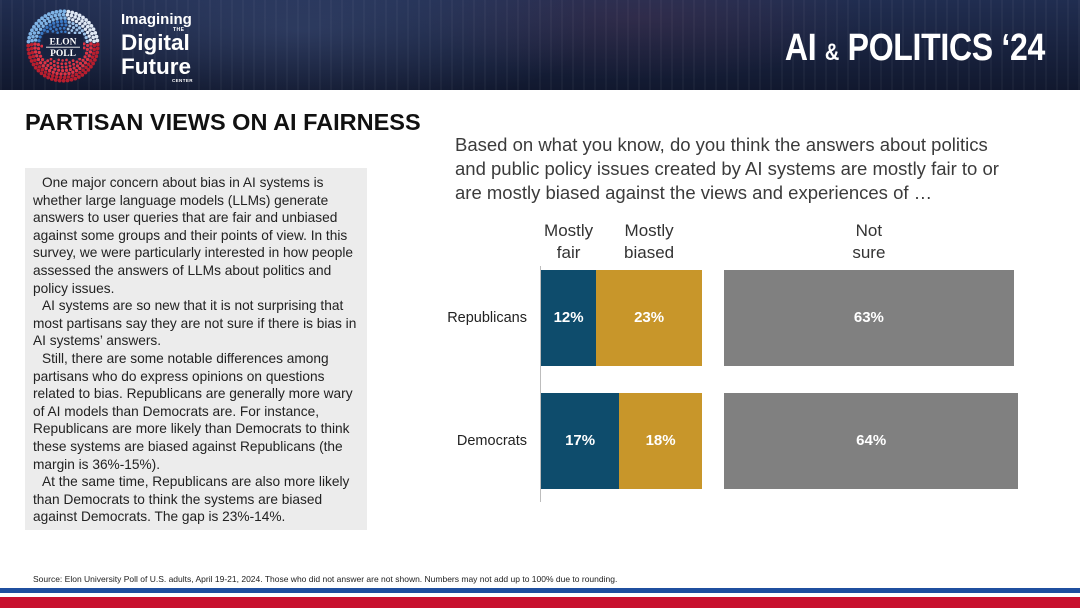  Describe the element at coordinates (156, 19) in the screenshot. I see `logo-word-imagining: Imagining` at that location.